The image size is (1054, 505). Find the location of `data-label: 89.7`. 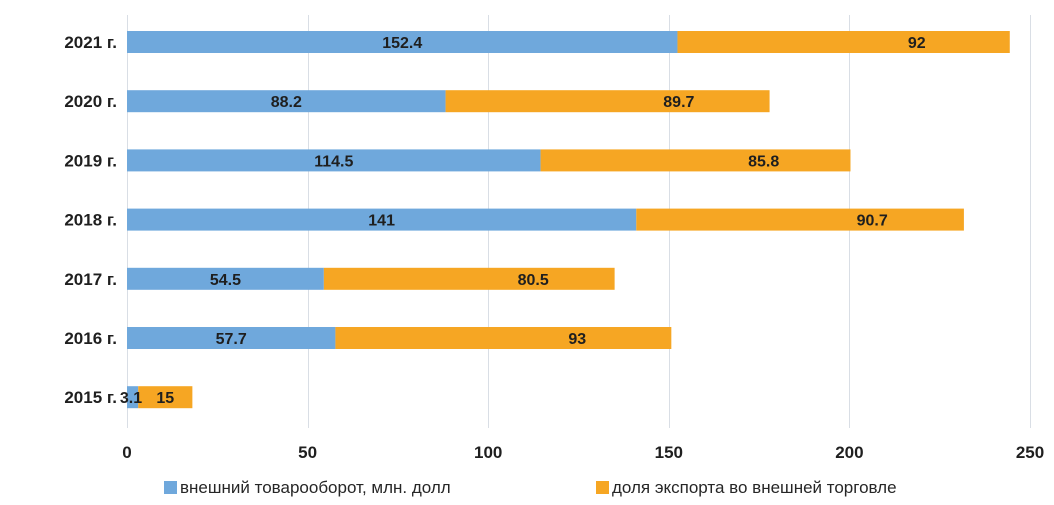

data-label: 89.7 is located at coordinates (678, 102).